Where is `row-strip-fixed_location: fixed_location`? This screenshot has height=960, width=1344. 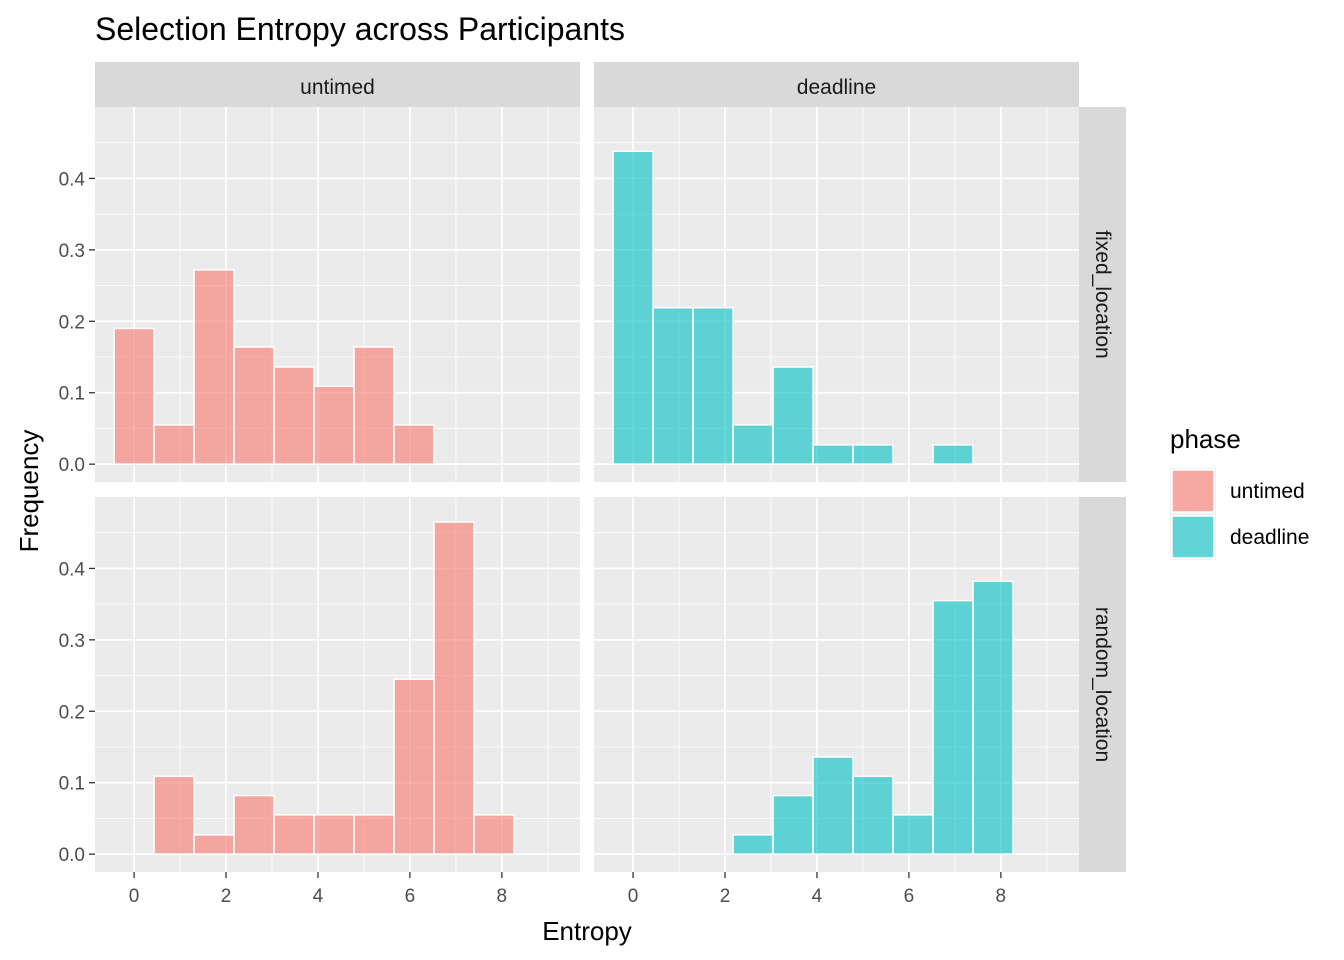
row-strip-fixed_location: fixed_location is located at coordinates (1102, 294).